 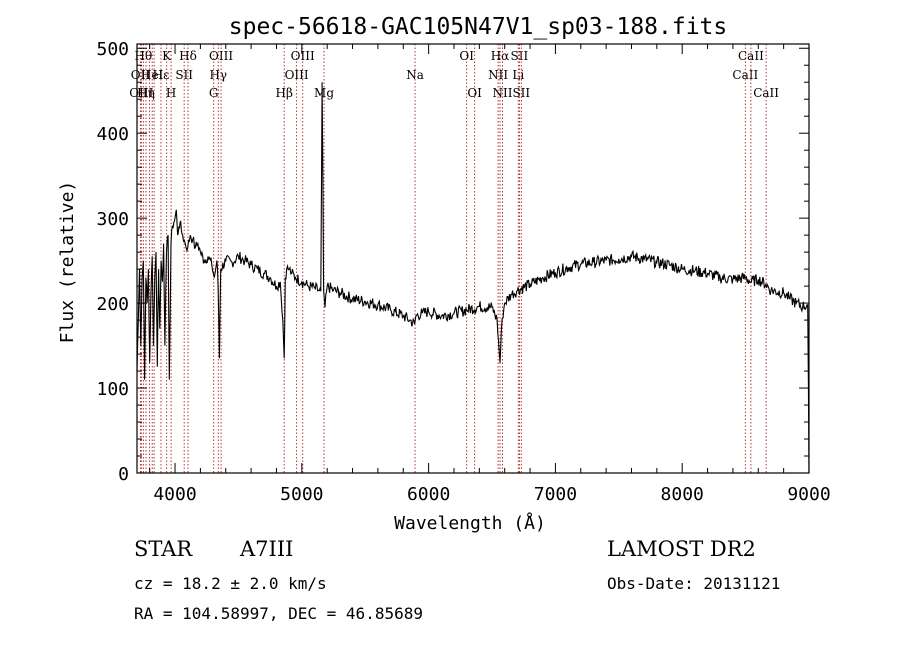 What do you see at coordinates (500, 56) in the screenshot?
I see `marker-label: Hα` at bounding box center [500, 56].